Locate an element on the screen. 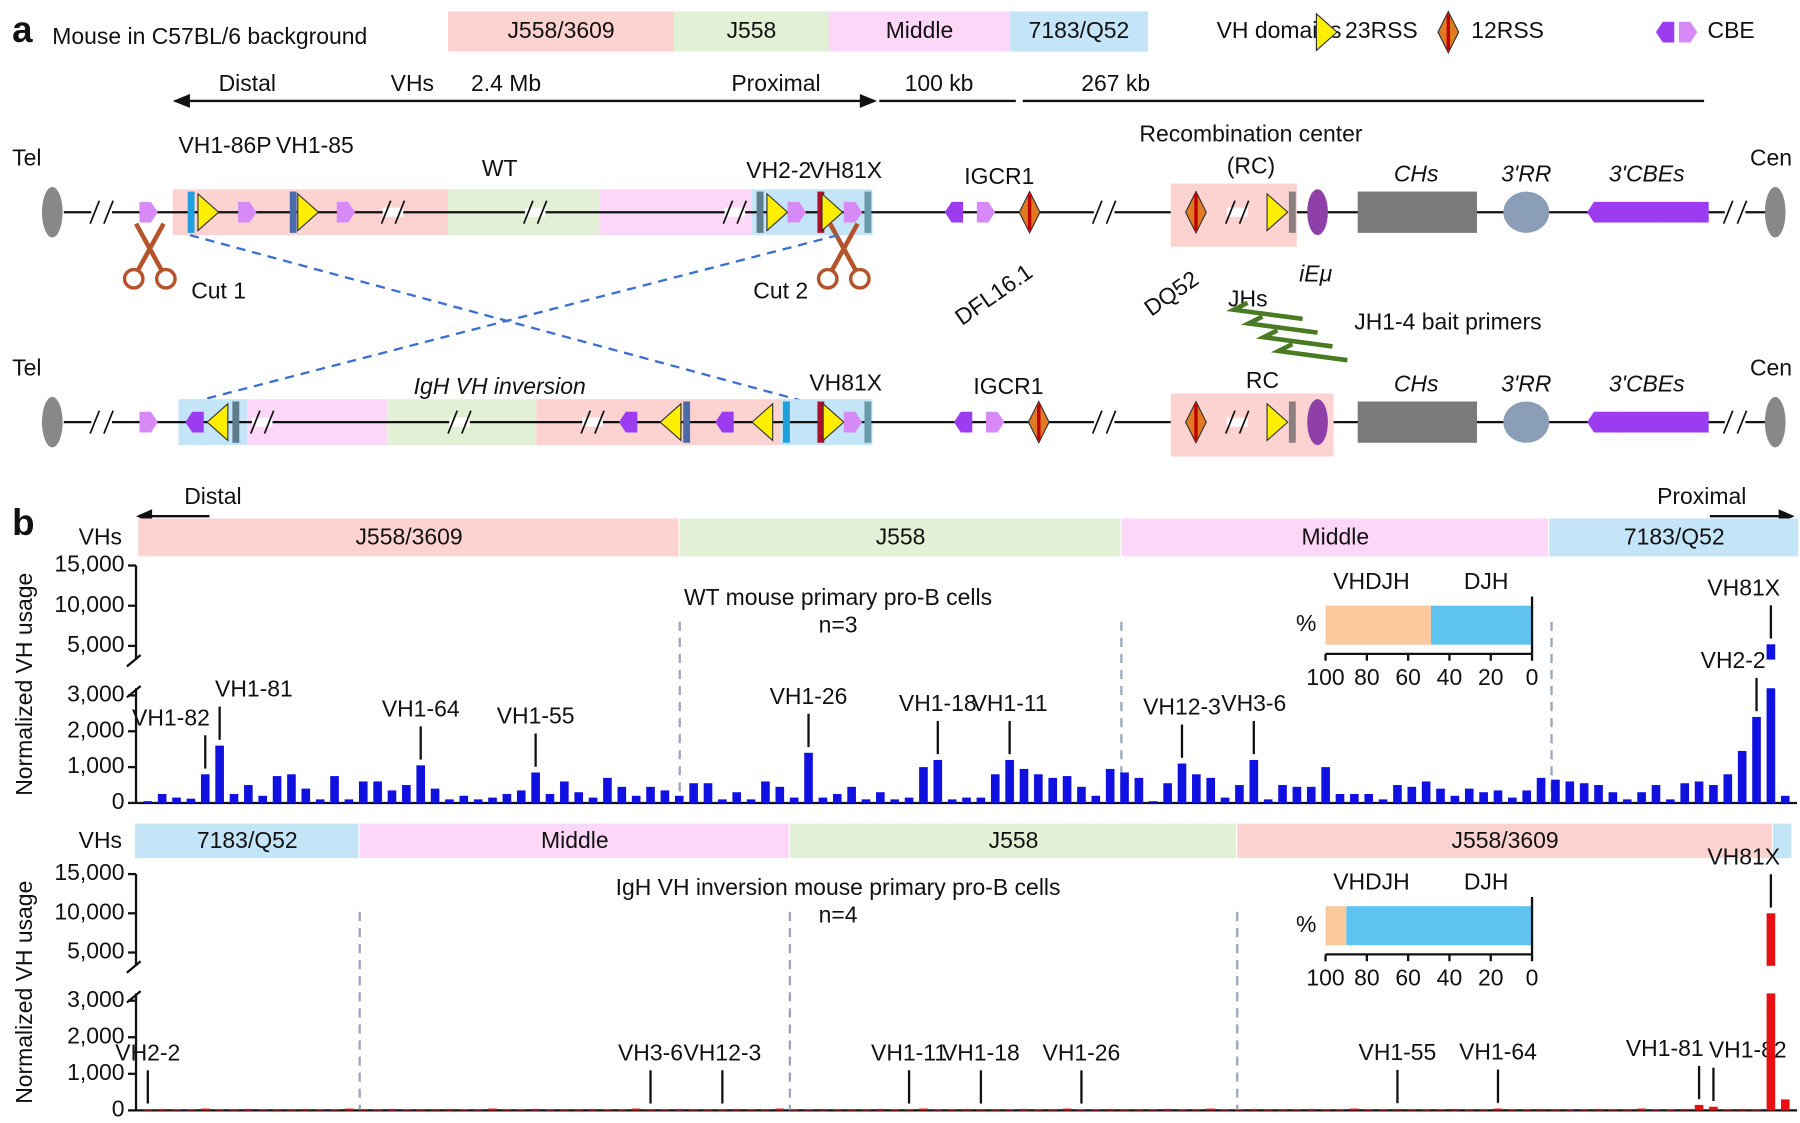 This screenshot has height=1123, width=1800. direction-label: Distal is located at coordinates (212, 496).